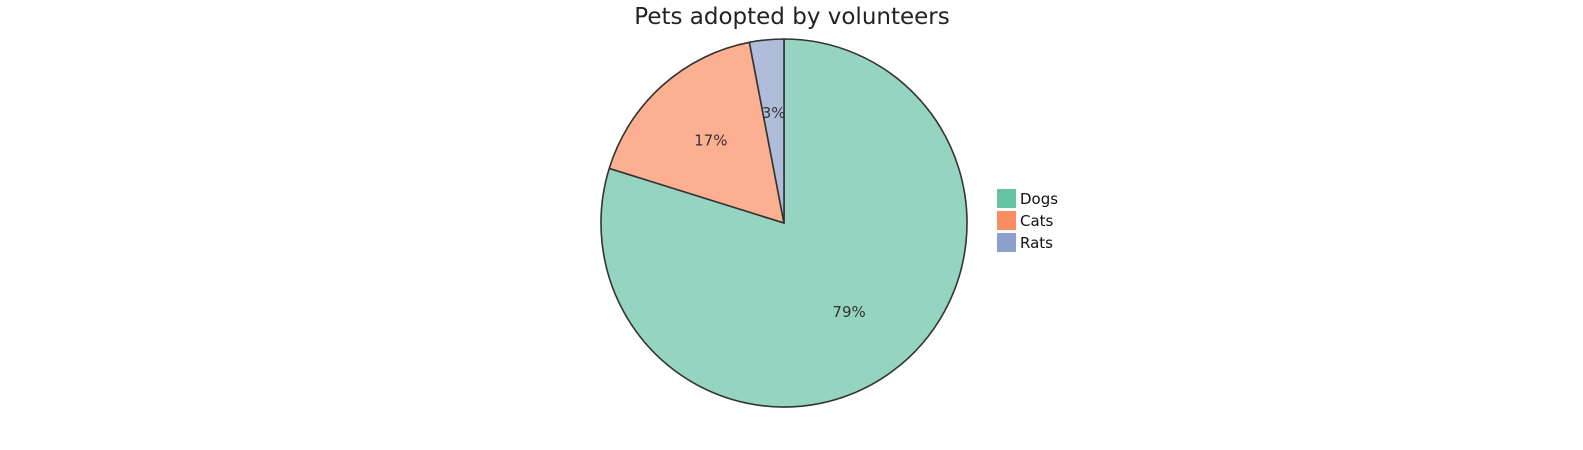  Describe the element at coordinates (1006, 220) in the screenshot. I see `legend-swatch-cats` at that location.